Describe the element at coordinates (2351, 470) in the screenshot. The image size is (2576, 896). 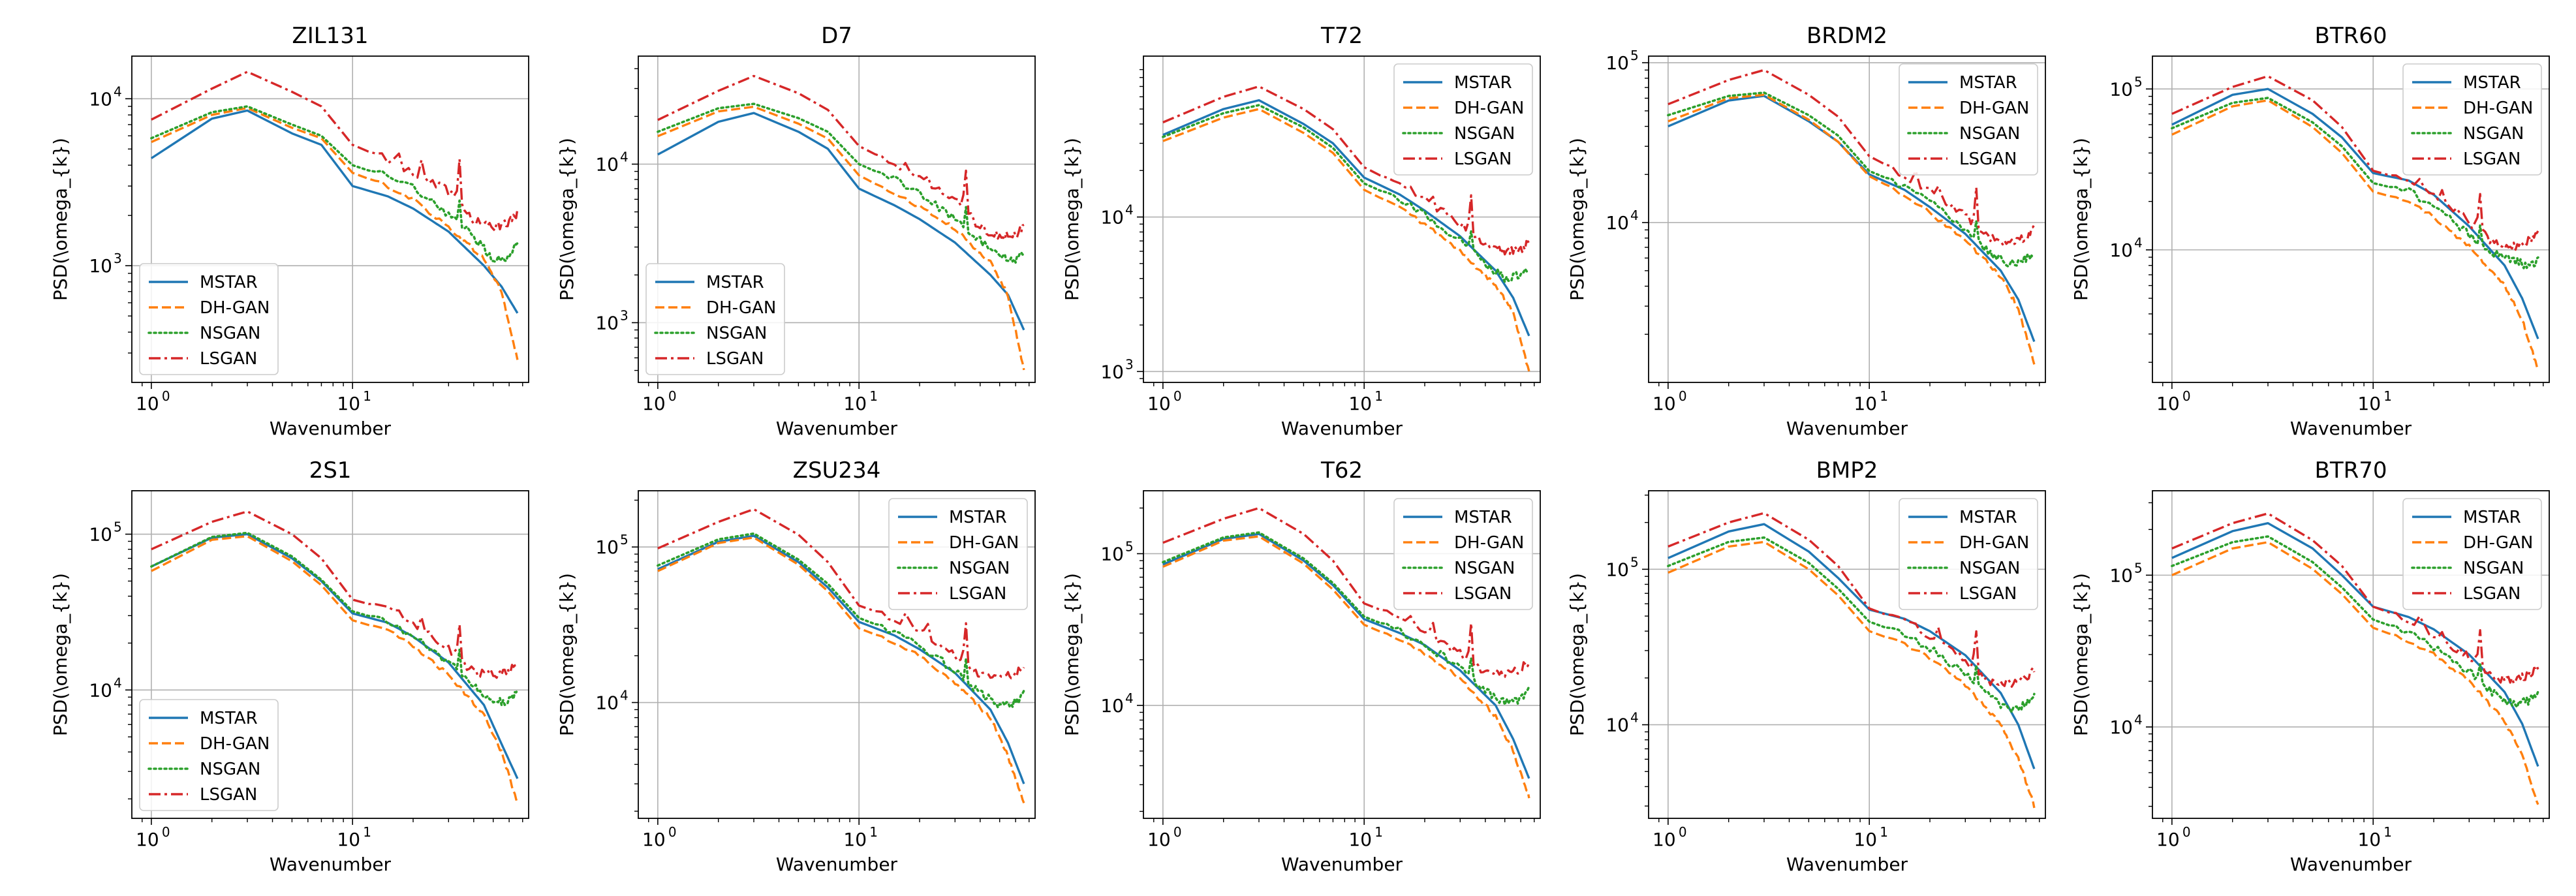
I see `chart-title: BTR70` at that location.